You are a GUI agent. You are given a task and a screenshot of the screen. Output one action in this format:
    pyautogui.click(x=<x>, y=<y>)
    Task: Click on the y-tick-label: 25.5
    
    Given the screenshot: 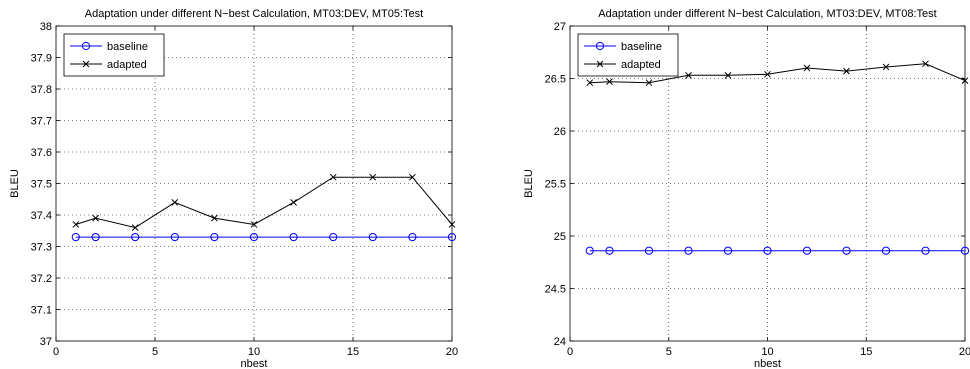 What is the action you would take?
    pyautogui.click(x=555, y=185)
    